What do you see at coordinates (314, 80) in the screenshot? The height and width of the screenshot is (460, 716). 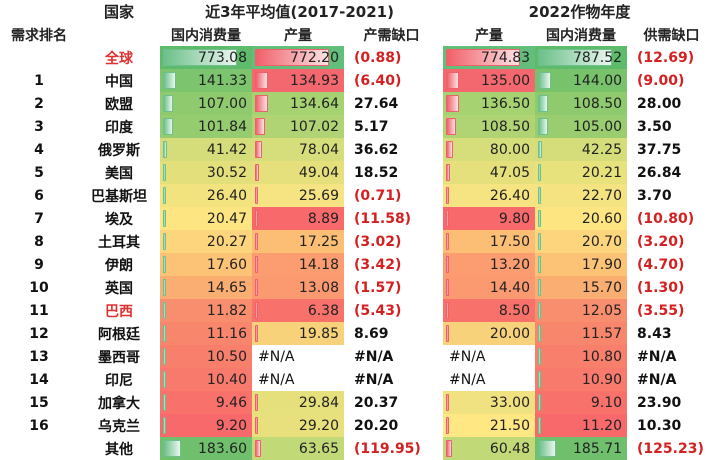 I see `cell-value: 134.93` at bounding box center [314, 80].